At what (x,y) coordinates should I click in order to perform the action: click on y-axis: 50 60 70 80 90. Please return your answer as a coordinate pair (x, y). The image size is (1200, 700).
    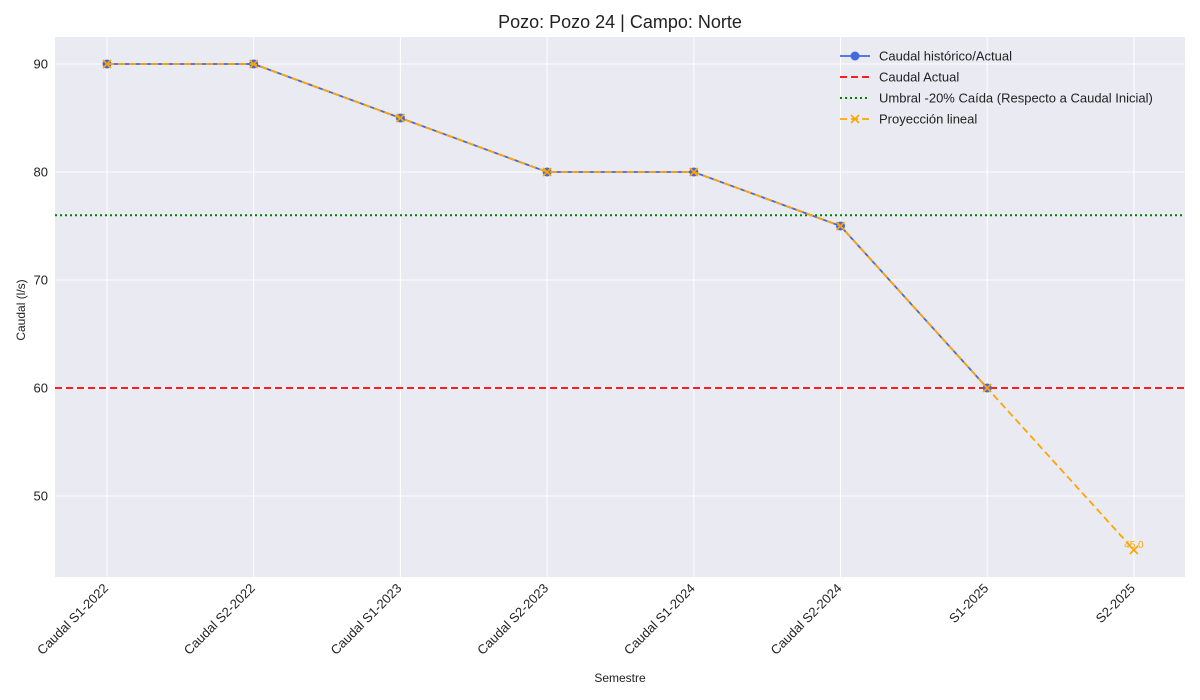
    Looking at the image, I should click on (41, 280).